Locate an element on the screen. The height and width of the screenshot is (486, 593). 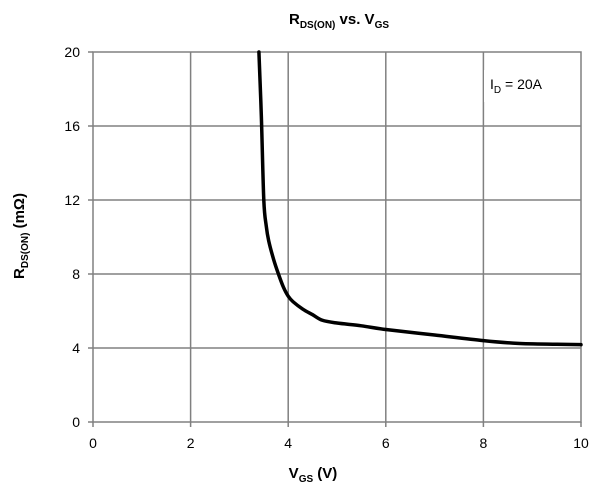
x-tick-labels: 0 2 4 6 8 10 is located at coordinates (339, 436).